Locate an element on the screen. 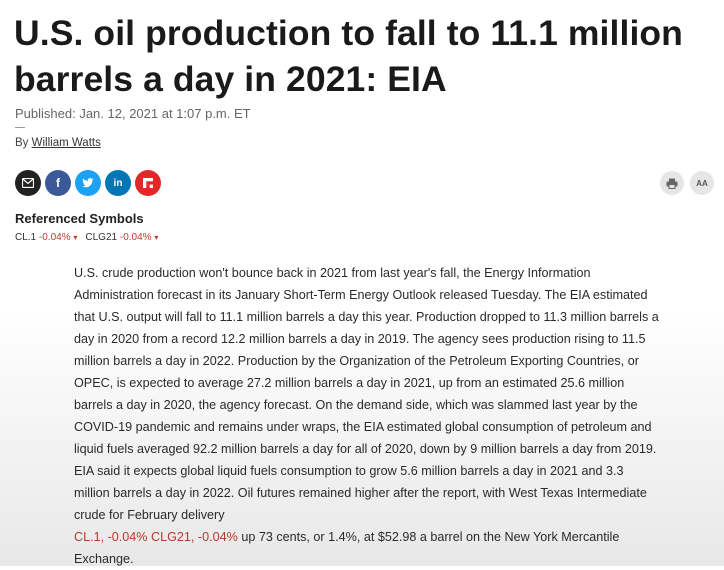  linkedin-icon: in is located at coordinates (118, 183).